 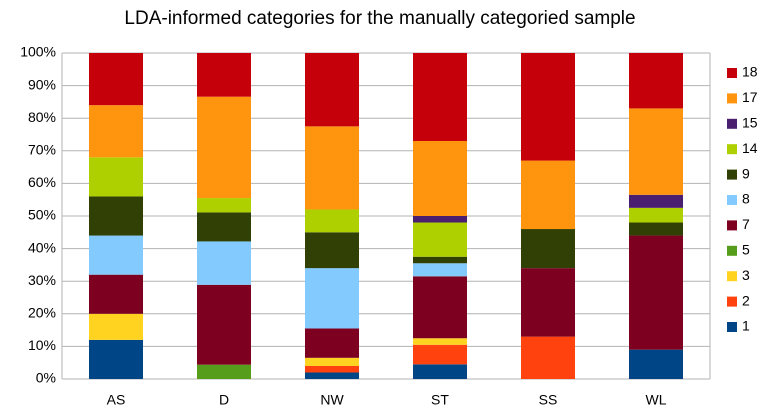 What do you see at coordinates (42, 117) in the screenshot?
I see `y-tick-label: 80%` at bounding box center [42, 117].